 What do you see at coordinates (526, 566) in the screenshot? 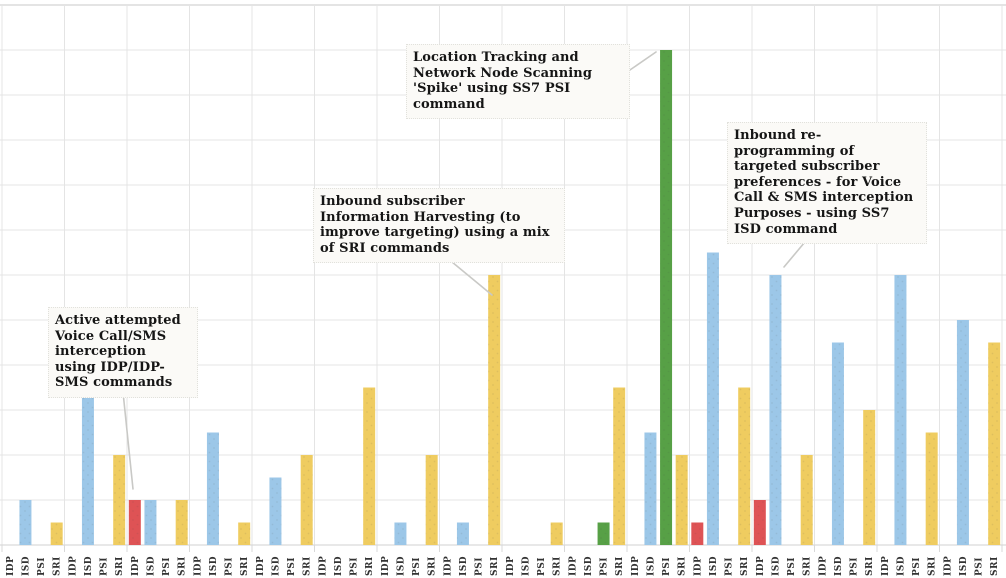
I see `x-axis-label-isd-group9: ISD` at bounding box center [526, 566].